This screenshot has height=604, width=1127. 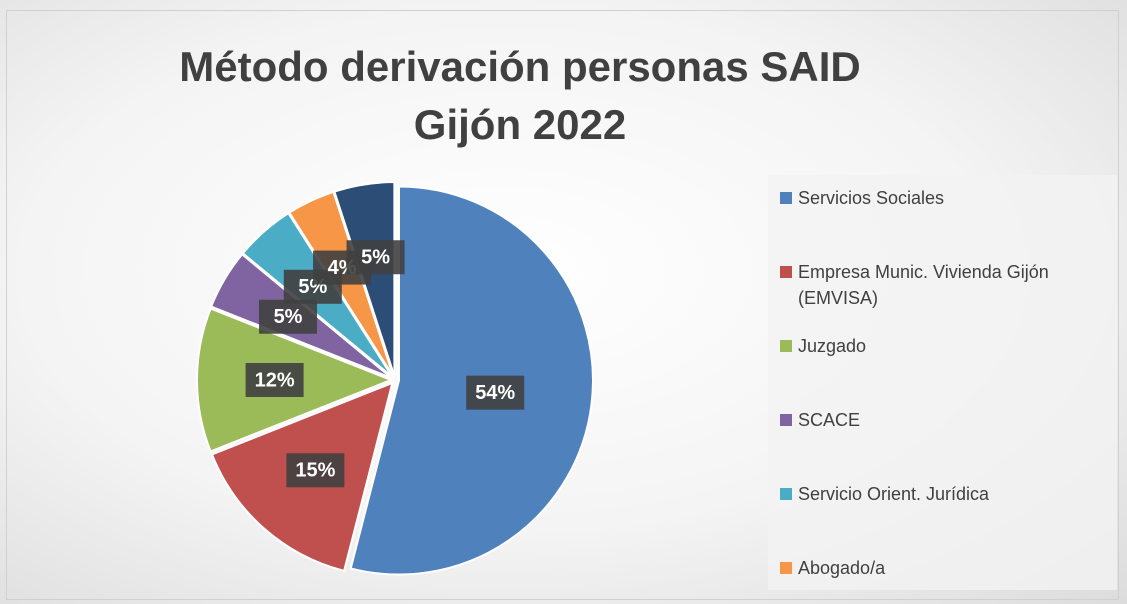 What do you see at coordinates (945, 420) in the screenshot?
I see `legend-entry: SCACE` at bounding box center [945, 420].